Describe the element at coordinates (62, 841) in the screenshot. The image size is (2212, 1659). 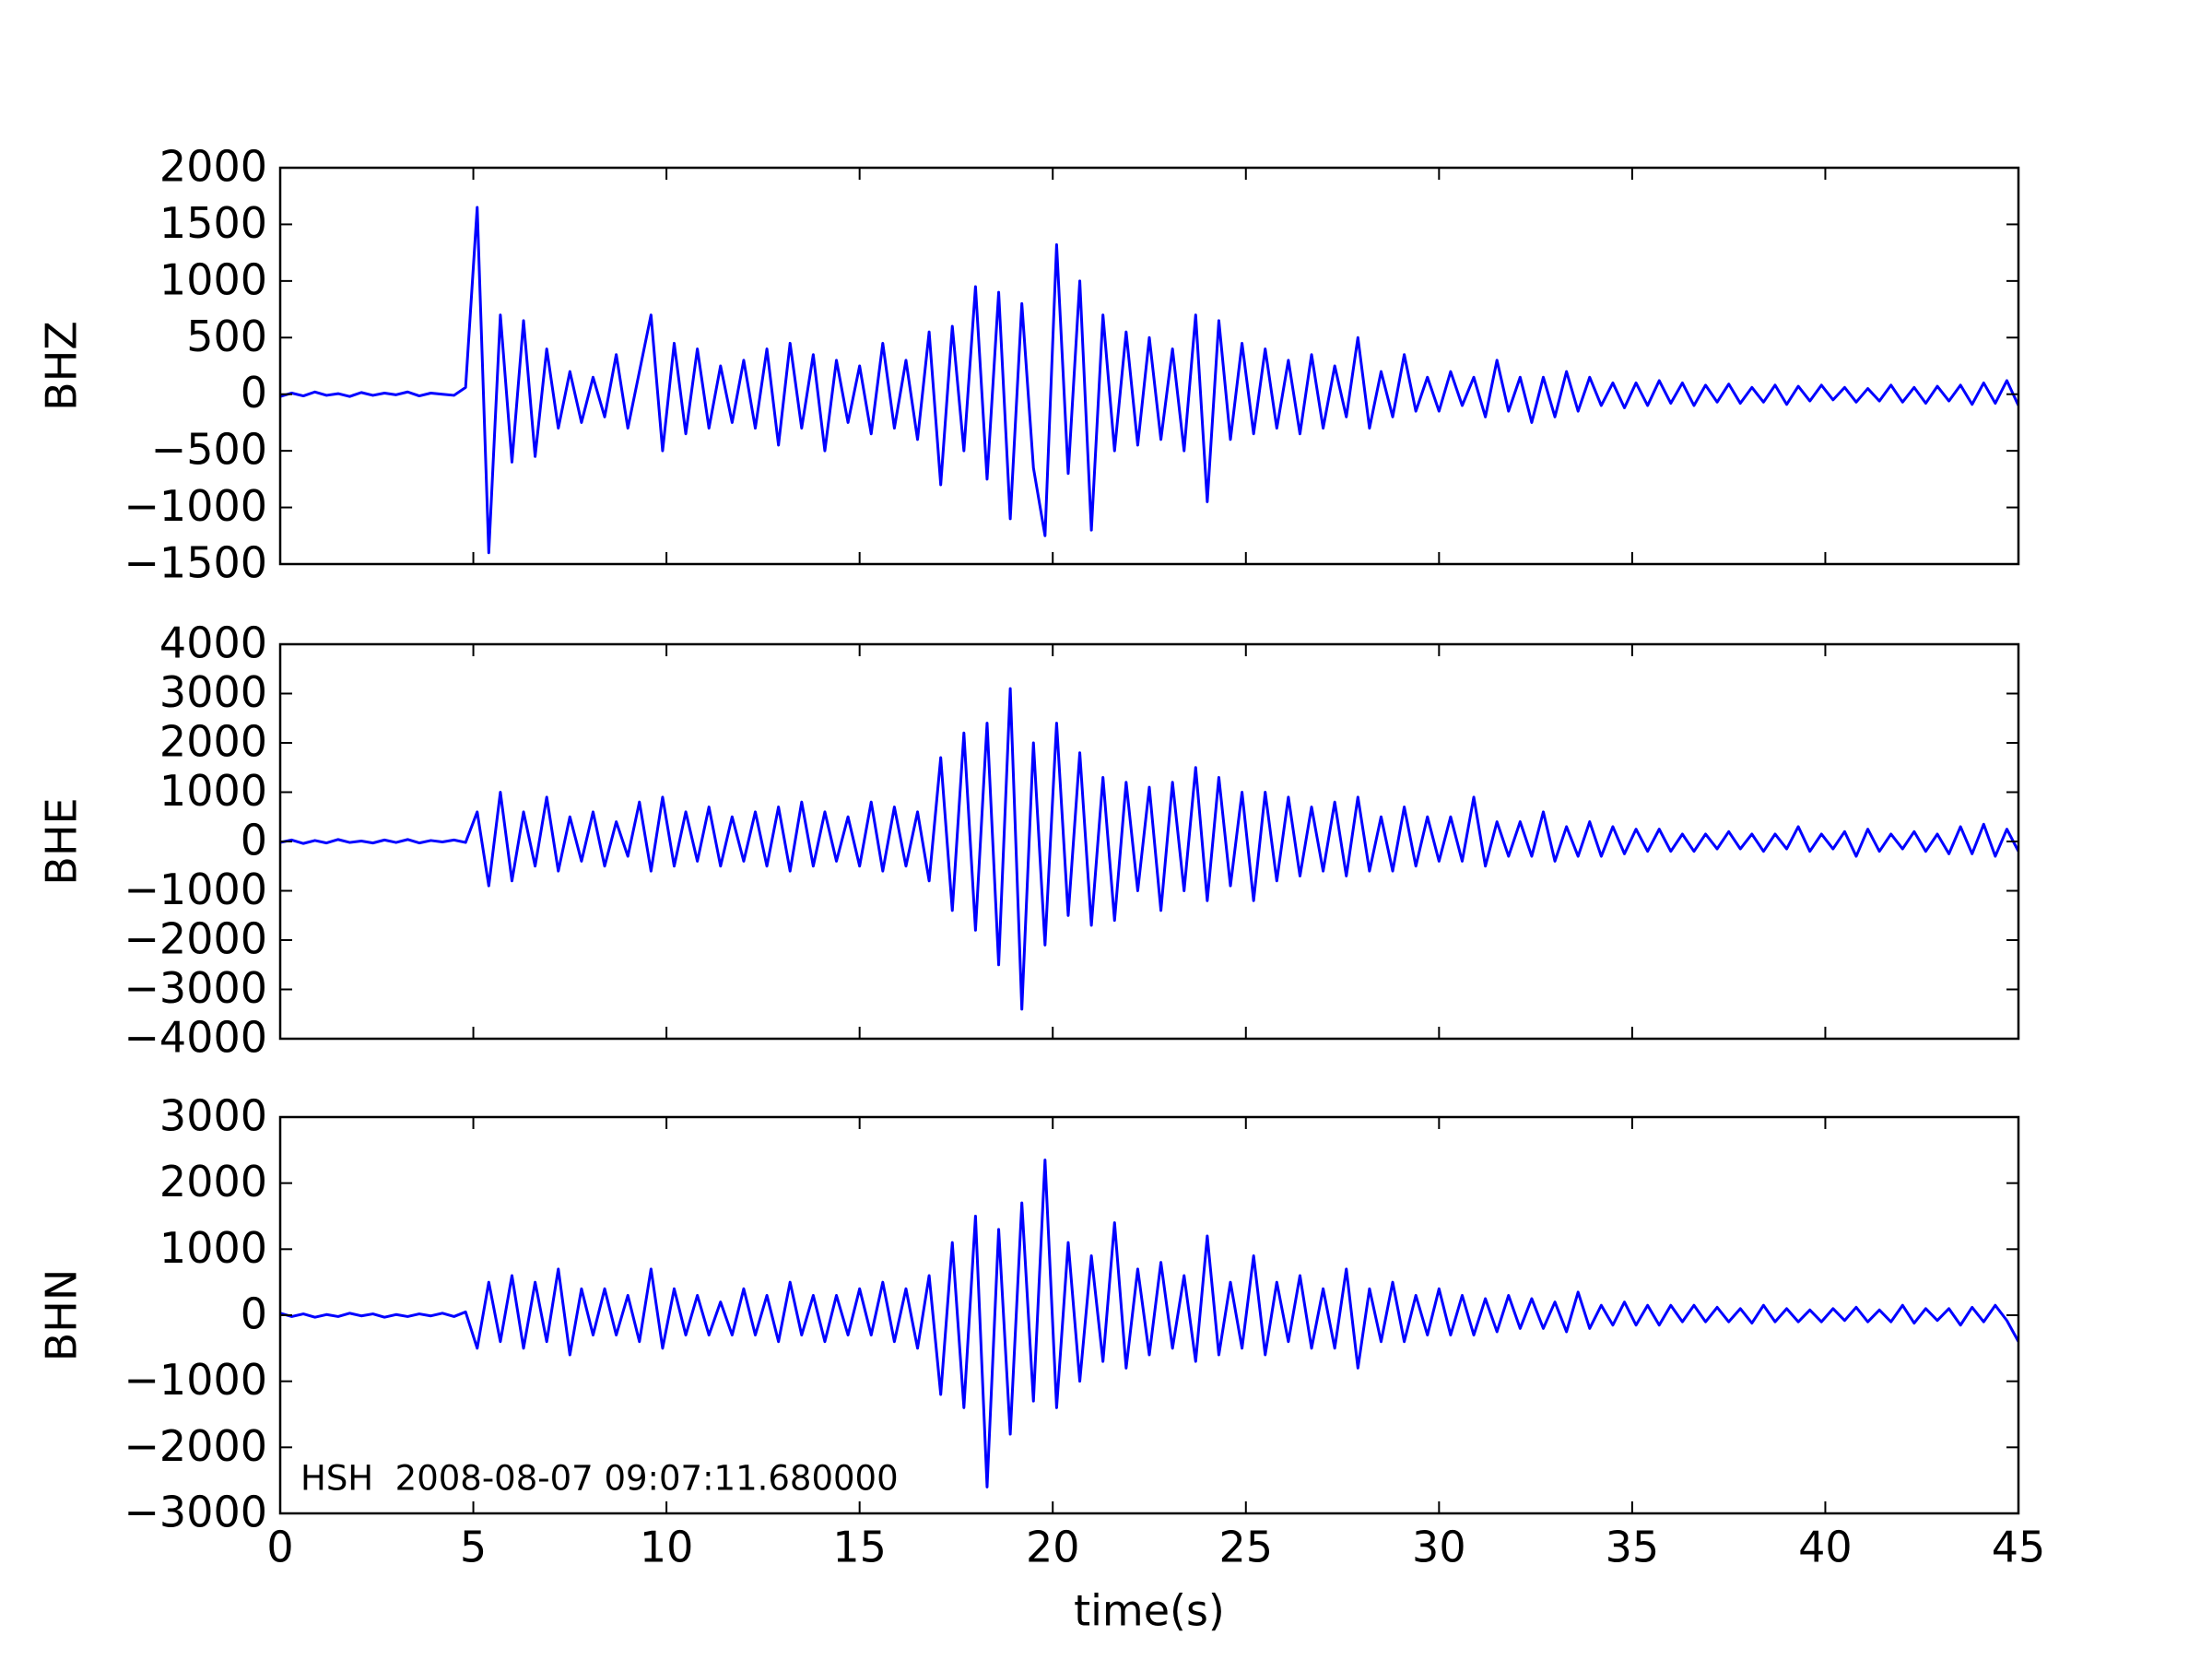
I see `y-axis-label: BHE` at that location.